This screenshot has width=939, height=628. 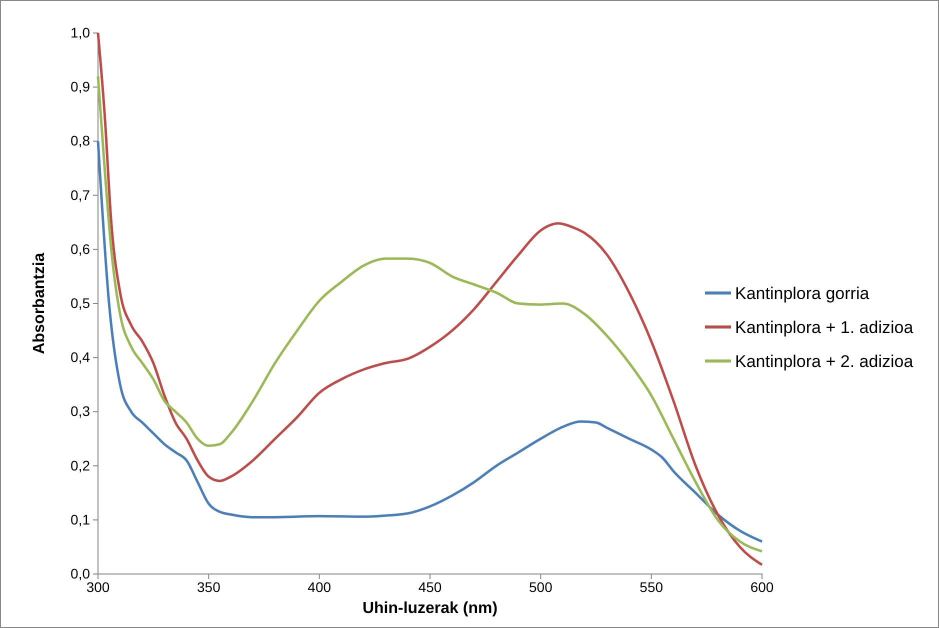 What do you see at coordinates (80, 248) in the screenshot?
I see `y-tick-label: 0,6` at bounding box center [80, 248].